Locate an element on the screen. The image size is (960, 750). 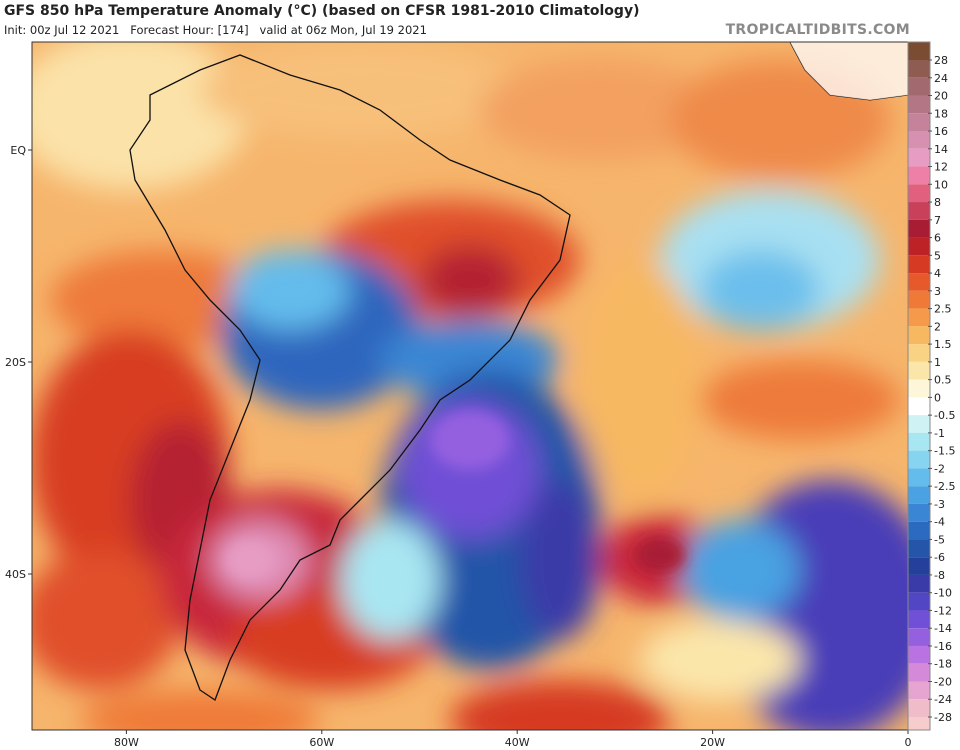
colorbar-label: 0 is located at coordinates (937, 397).